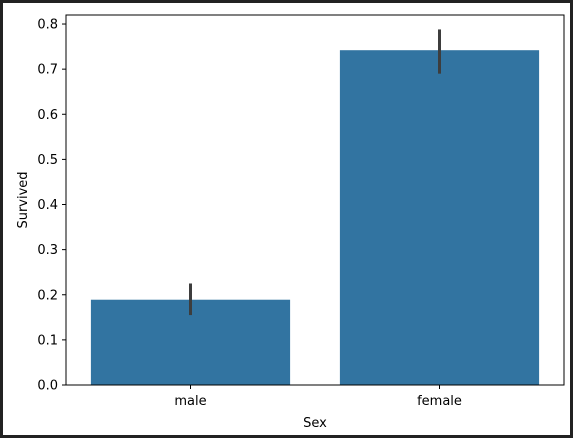 The width and height of the screenshot is (573, 438). I want to click on x-axis-label: Sex, so click(315, 423).